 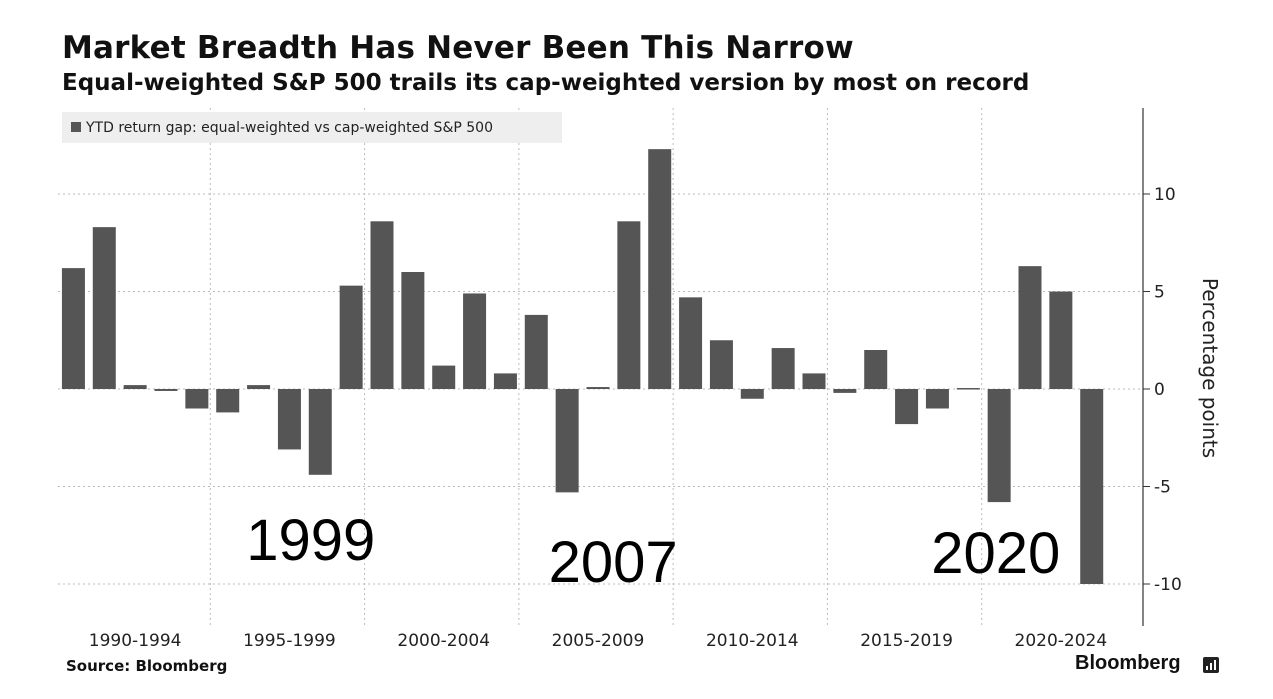 What do you see at coordinates (351, 337) in the screenshot?
I see `bar-1999` at bounding box center [351, 337].